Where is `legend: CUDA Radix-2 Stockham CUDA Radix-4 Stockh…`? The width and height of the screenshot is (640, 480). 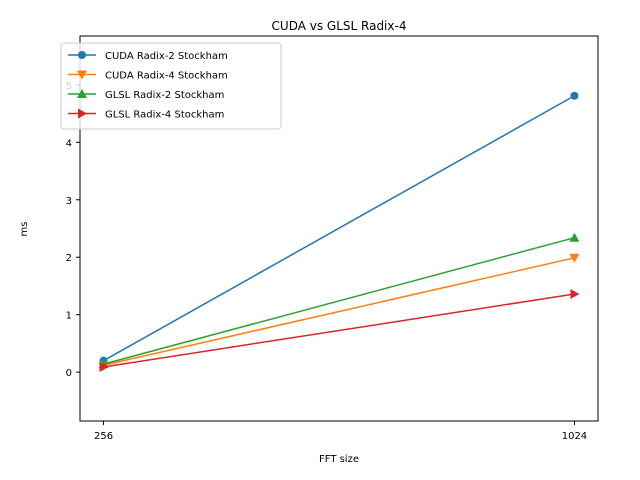 legend: CUDA Radix-2 Stockham CUDA Radix-4 Stockh… is located at coordinates (171, 86).